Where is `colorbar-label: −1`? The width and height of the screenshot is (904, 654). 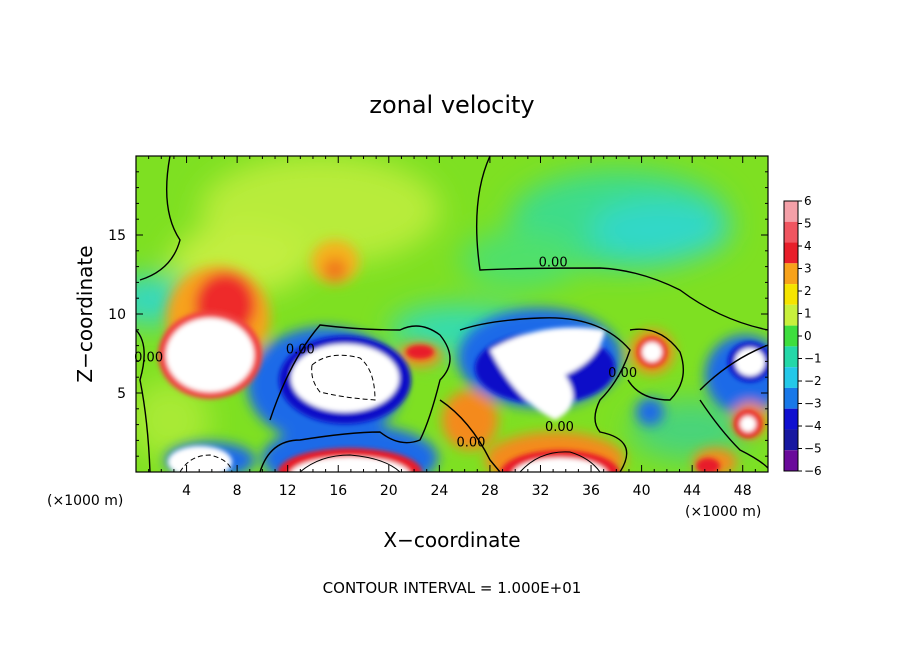 colorbar-label: −1 is located at coordinates (813, 359).